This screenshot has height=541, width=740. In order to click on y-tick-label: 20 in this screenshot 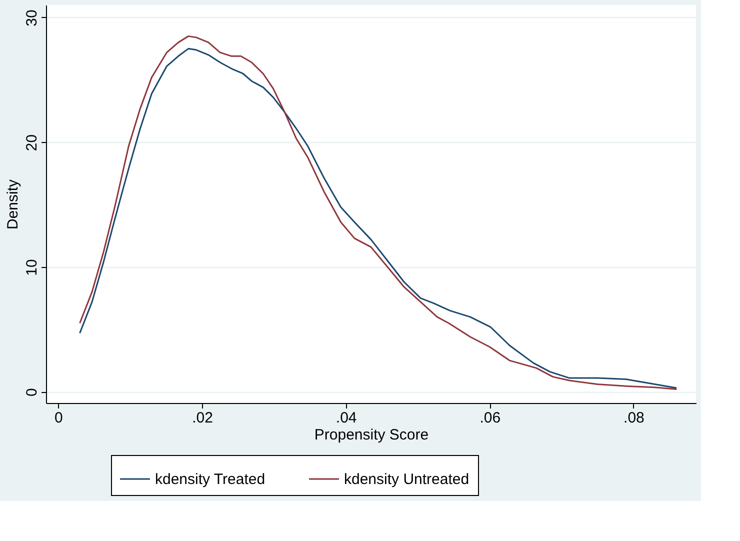, I will do `click(32, 143)`.